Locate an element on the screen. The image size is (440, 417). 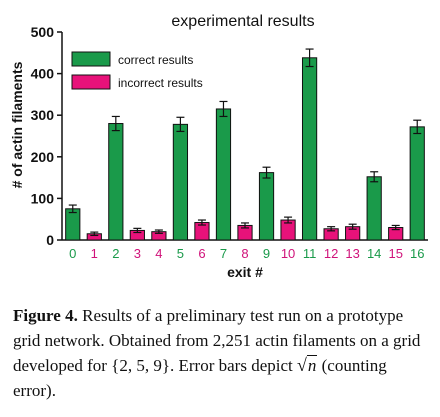
x-tick-label: 8 is located at coordinates (244, 253).